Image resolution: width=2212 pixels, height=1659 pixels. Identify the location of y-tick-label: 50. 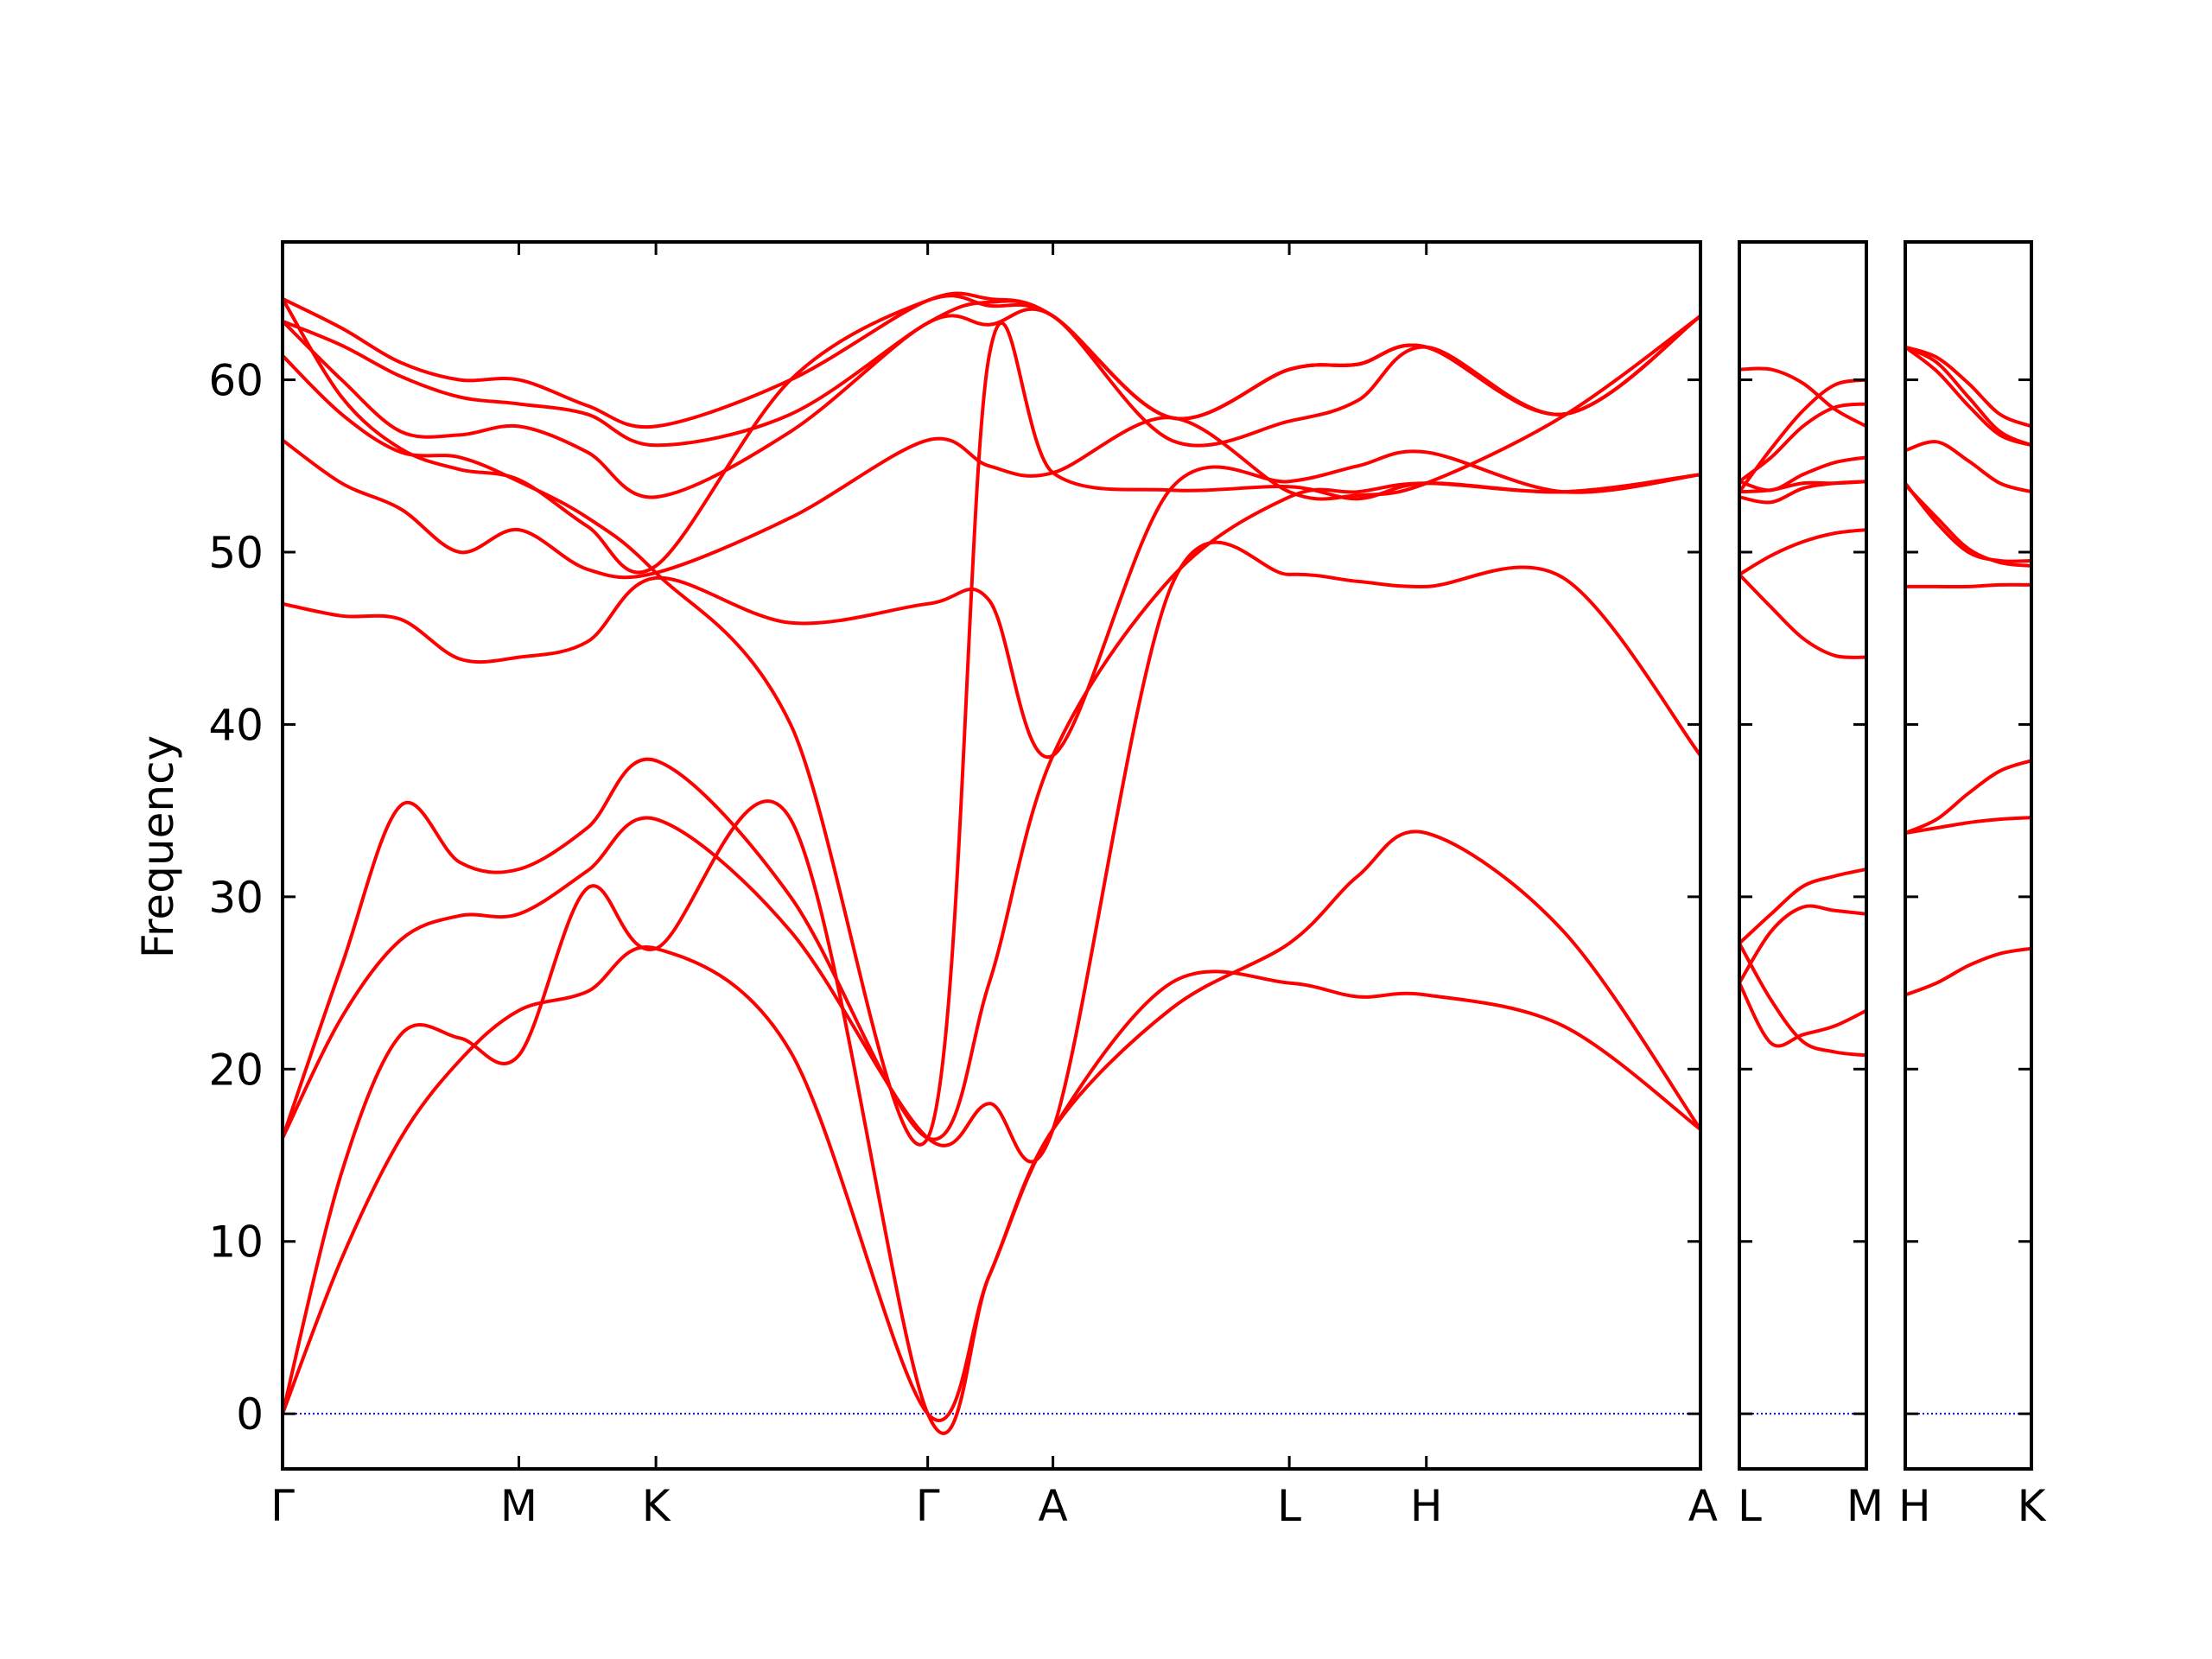
(236, 553).